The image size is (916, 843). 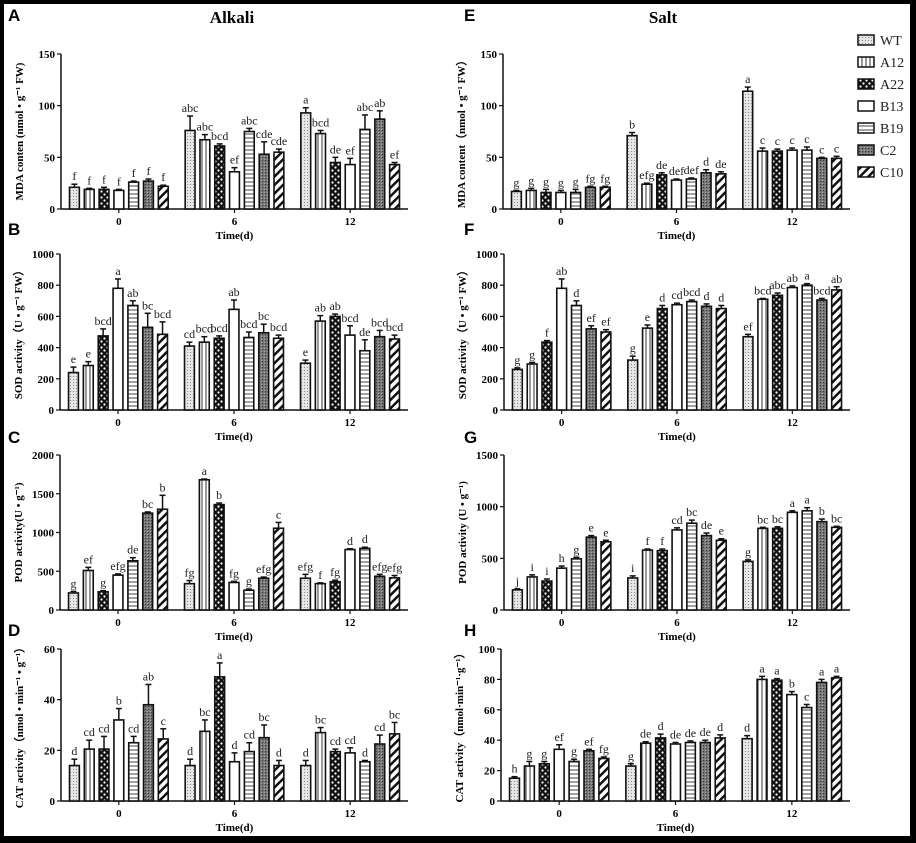 I want to click on significance-letter: ef, so click(x=591, y=318).